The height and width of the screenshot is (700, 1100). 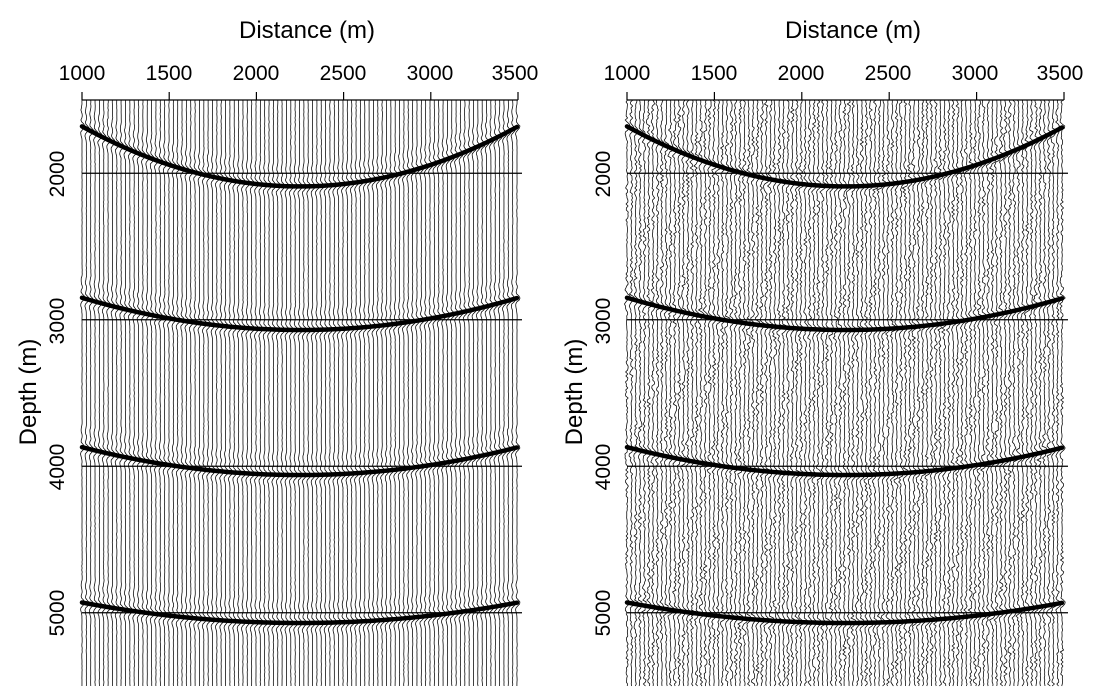 What do you see at coordinates (28, 392) in the screenshot?
I see `left-y-axis-title: Depth (m)` at bounding box center [28, 392].